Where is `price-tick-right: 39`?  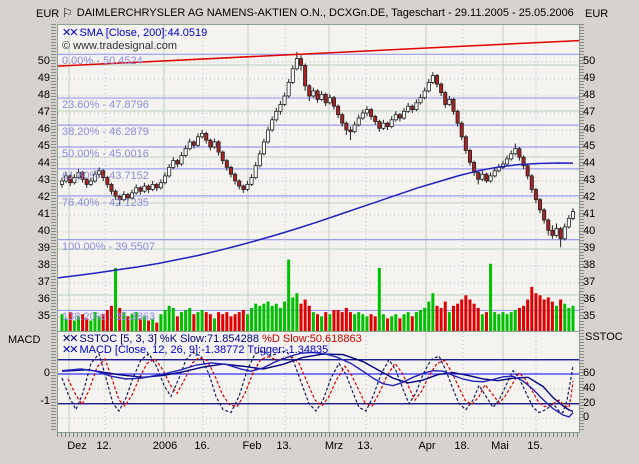
price-tick-right: 39 is located at coordinates (589, 248).